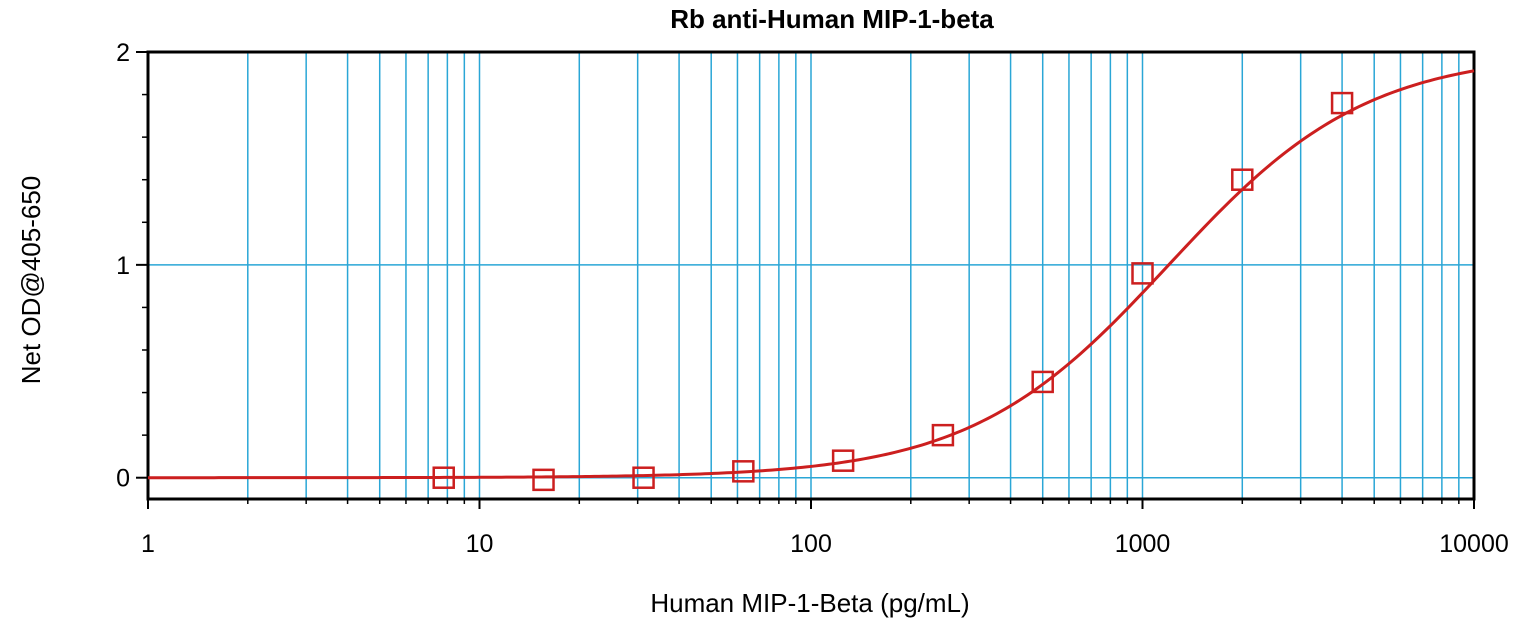  I want to click on y-tick-label: 1, so click(123, 266).